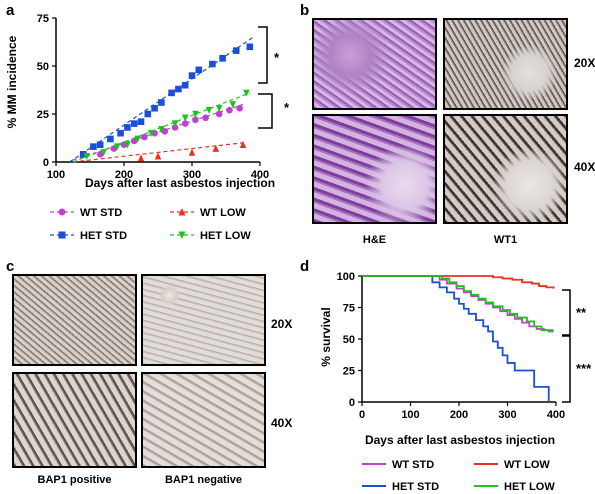  What do you see at coordinates (203, 320) in the screenshot?
I see `micrograph-bap1-neg-20x` at bounding box center [203, 320].